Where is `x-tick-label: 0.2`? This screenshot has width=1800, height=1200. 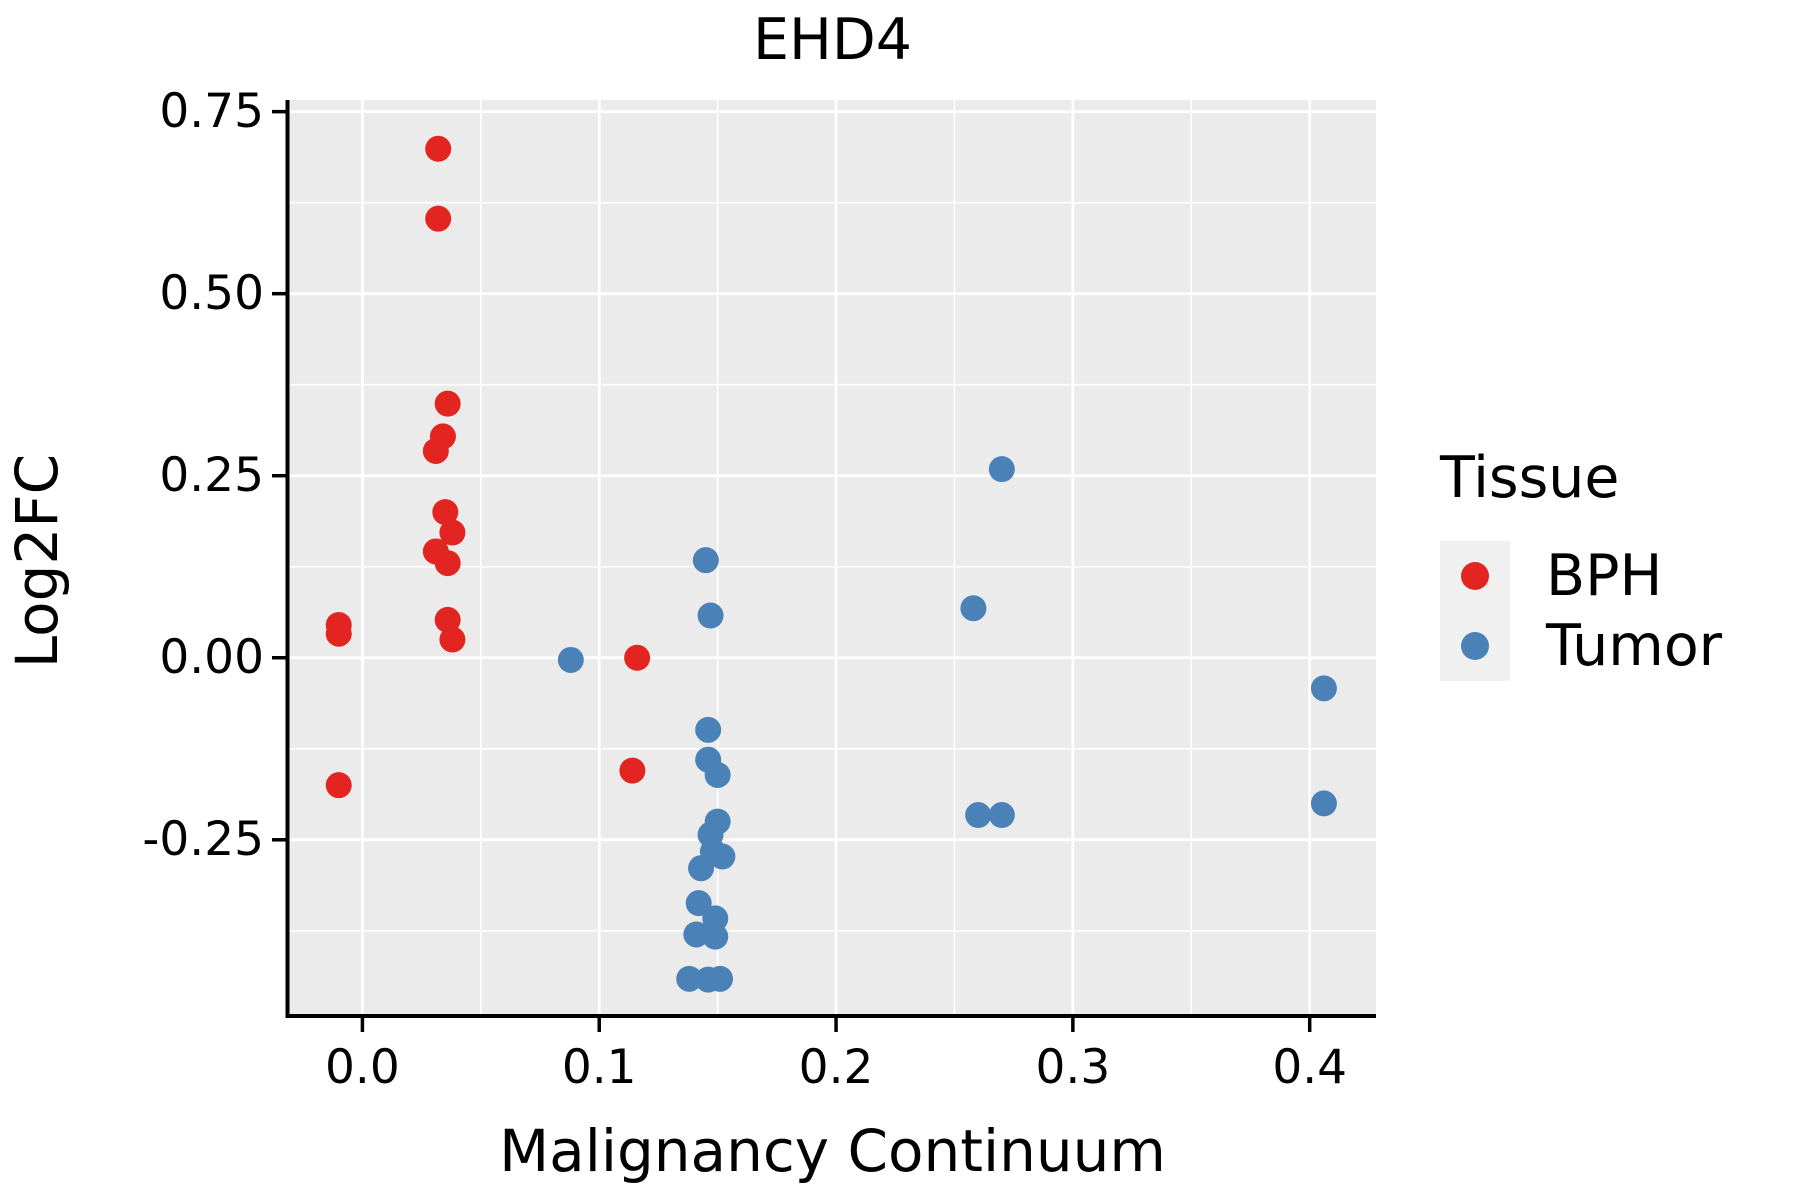 x-tick-label: 0.2 is located at coordinates (836, 1067).